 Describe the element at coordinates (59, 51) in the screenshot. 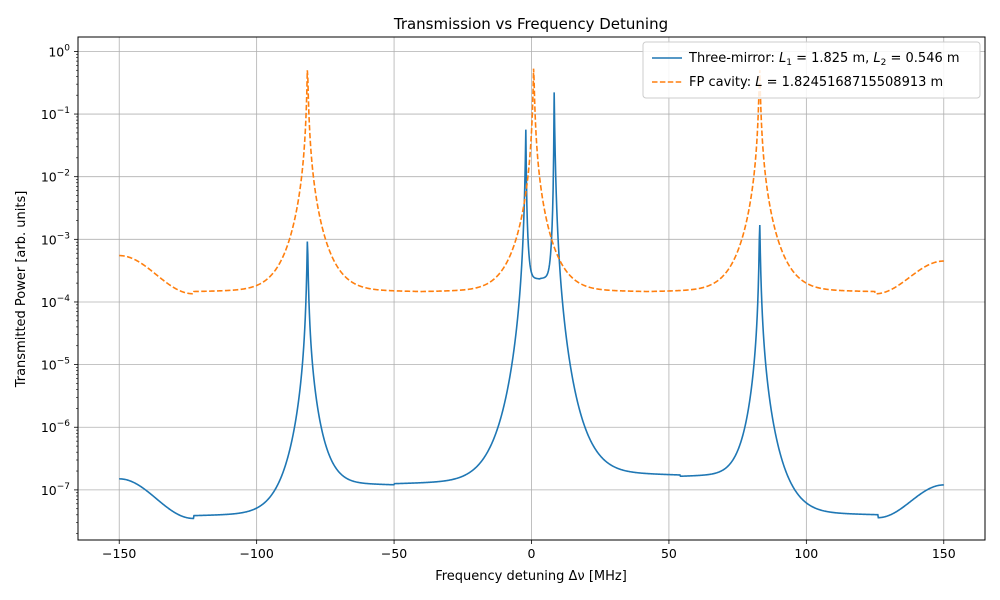

I see `y-tick-label: 10⁰` at that location.